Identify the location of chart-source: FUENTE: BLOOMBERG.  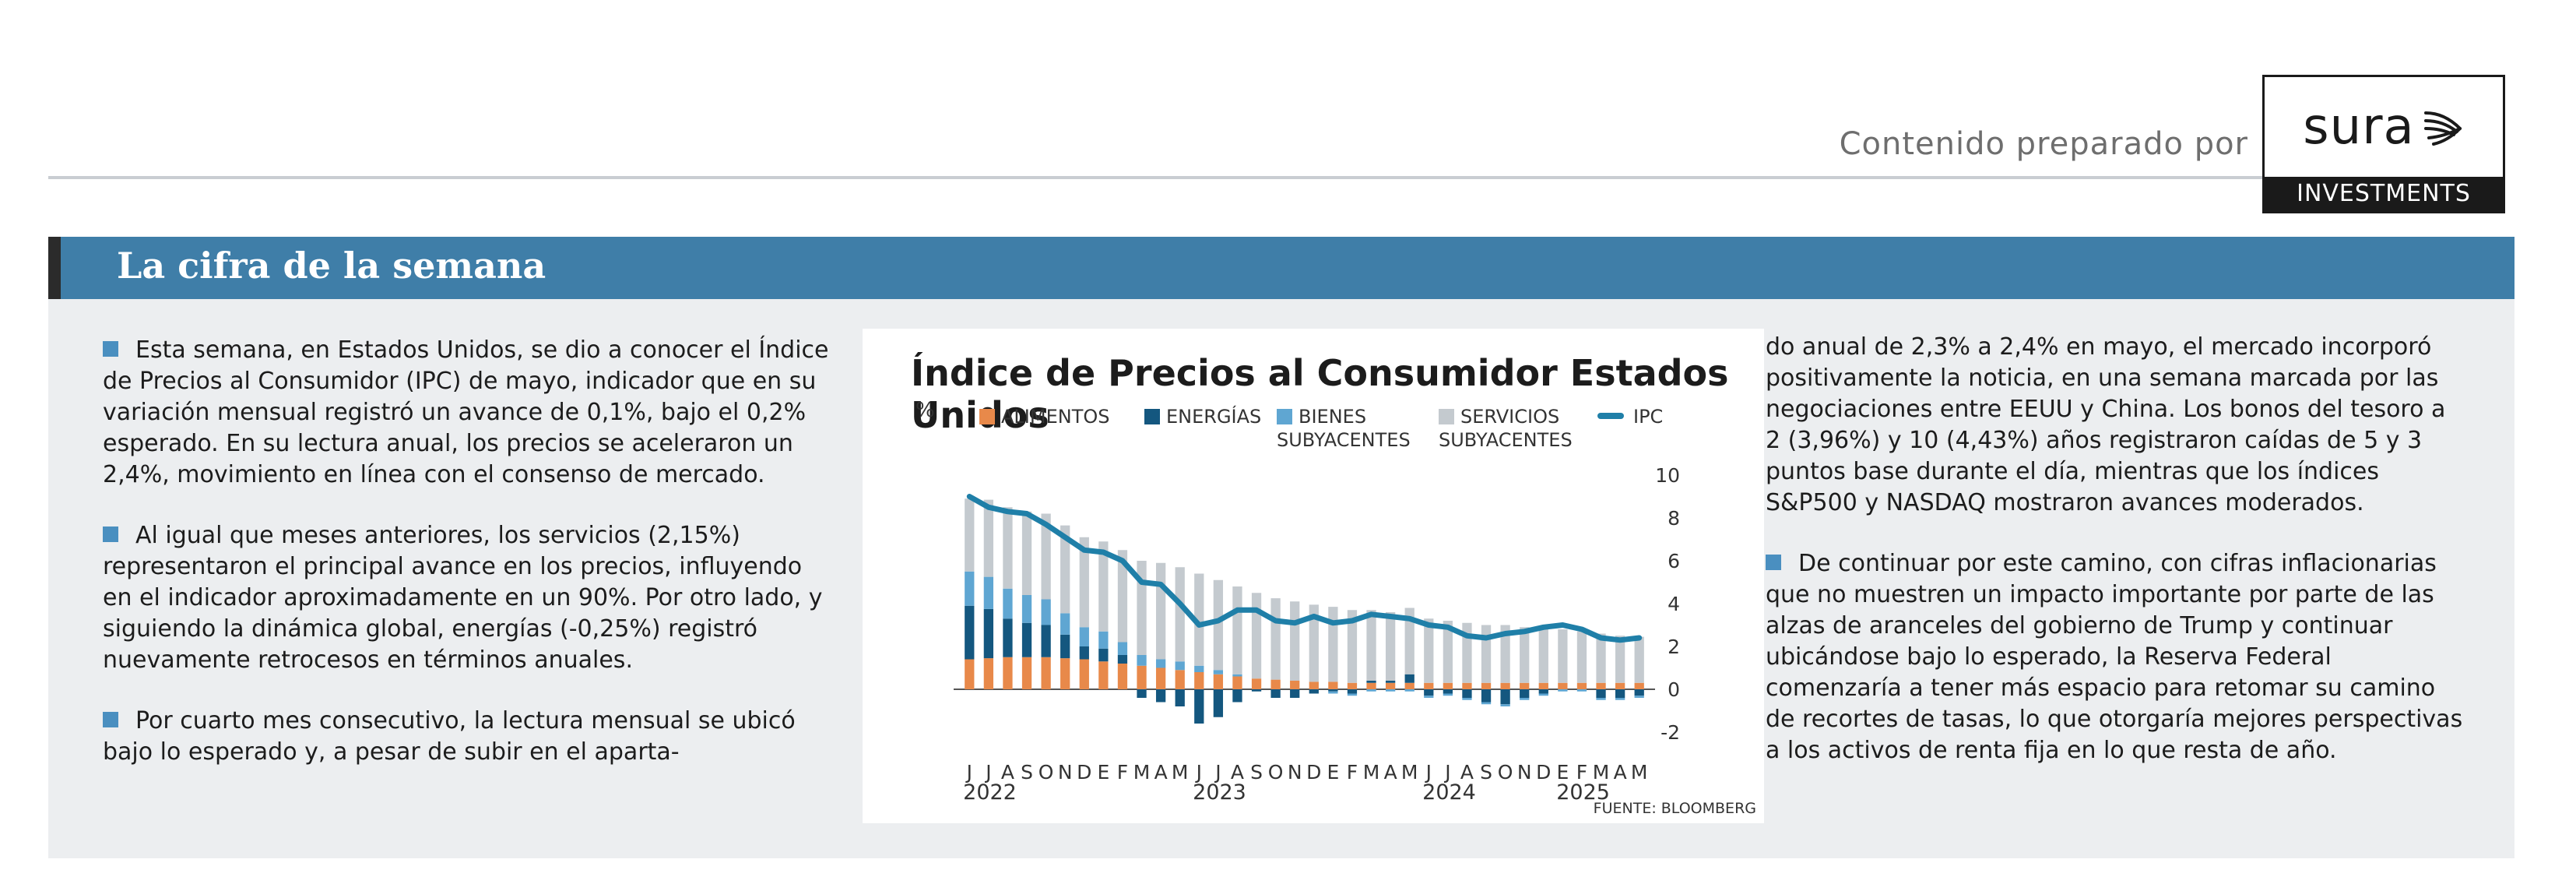
(1674, 808).